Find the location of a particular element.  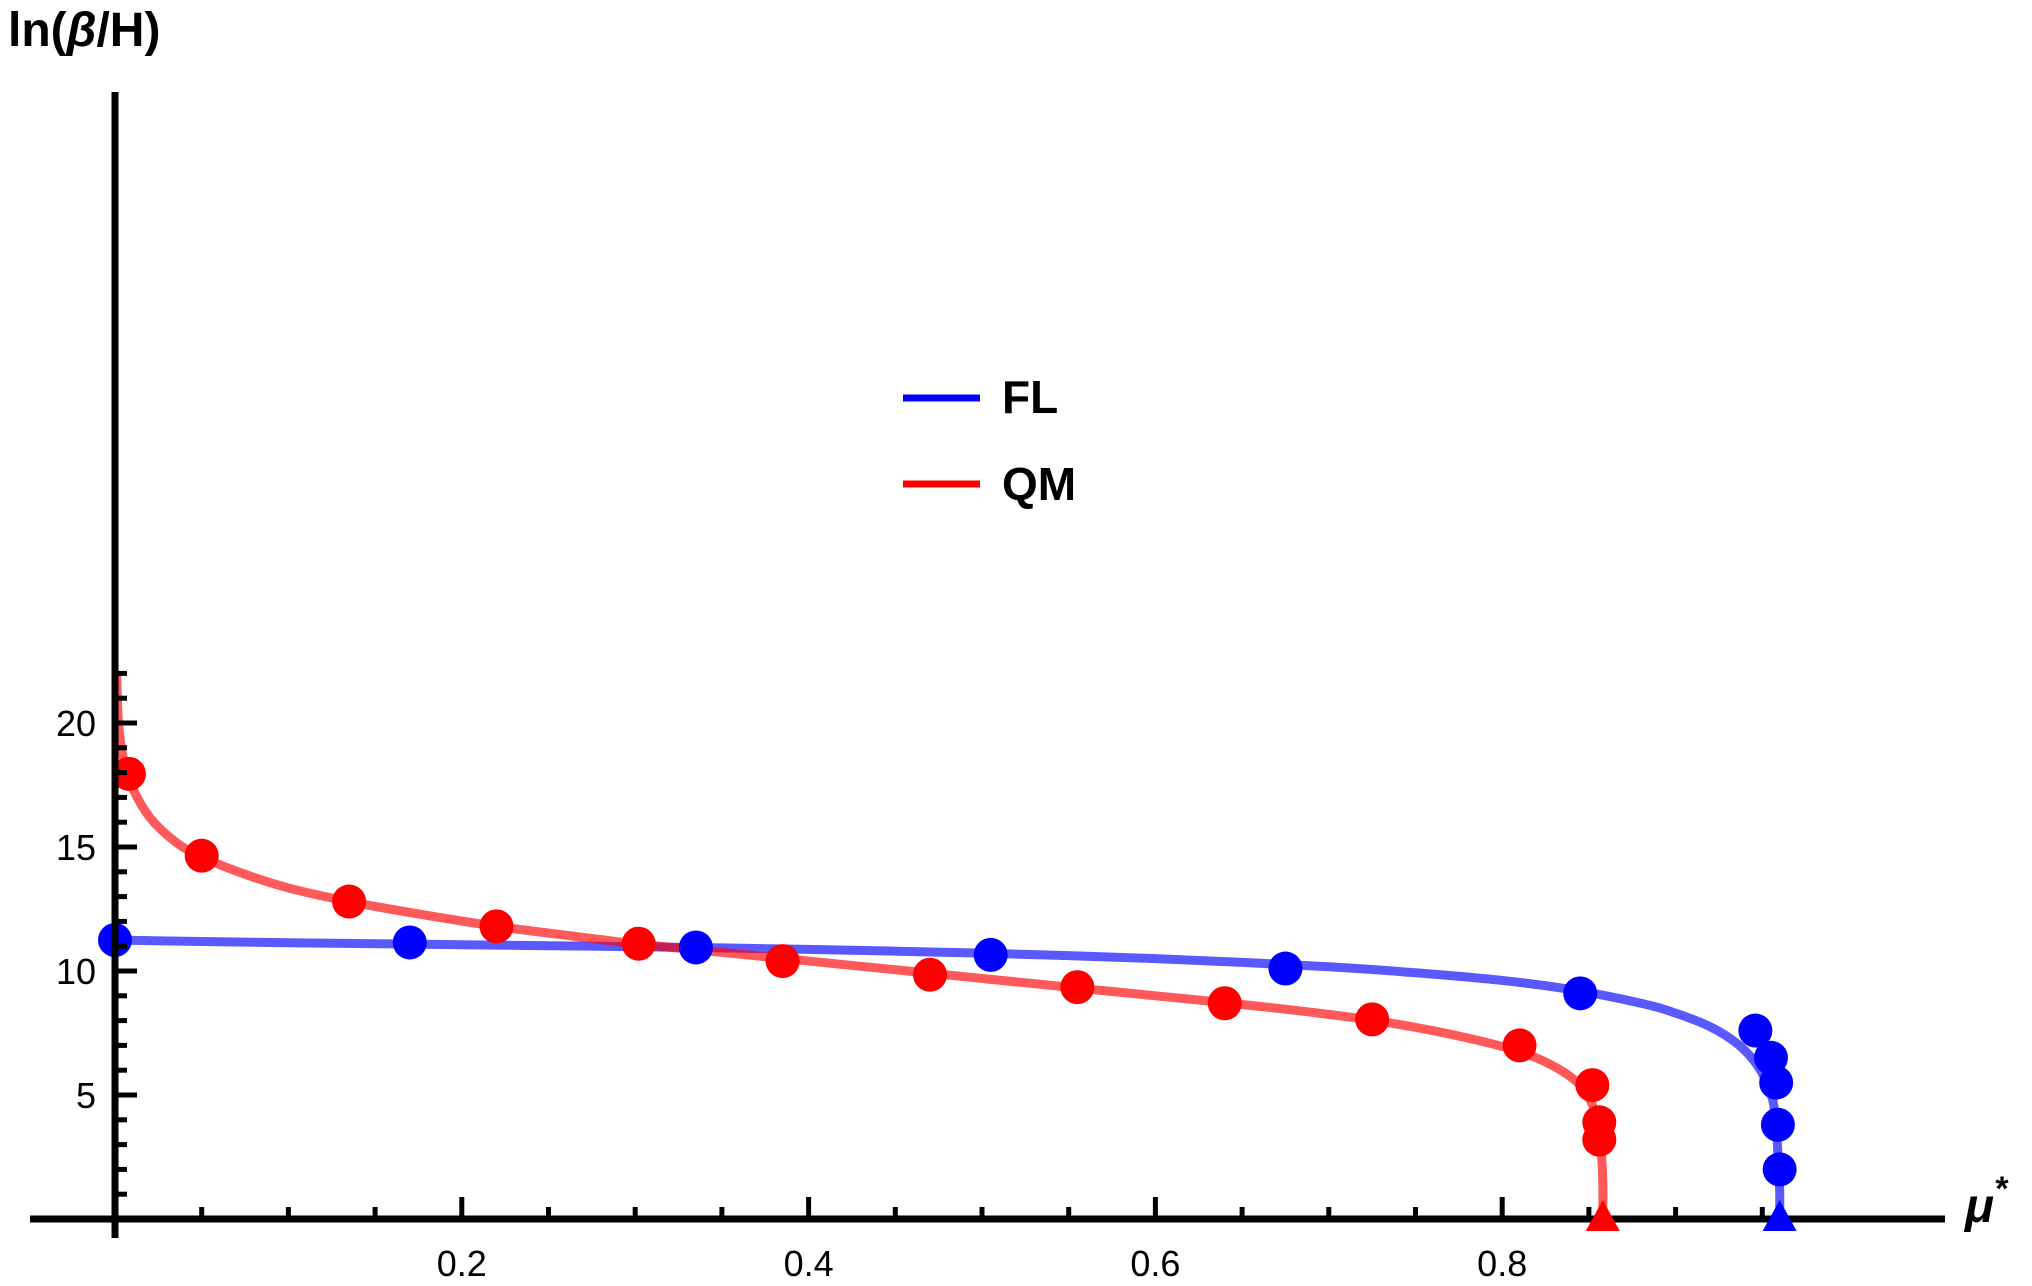

y-tick-label: 10 is located at coordinates (76, 971).